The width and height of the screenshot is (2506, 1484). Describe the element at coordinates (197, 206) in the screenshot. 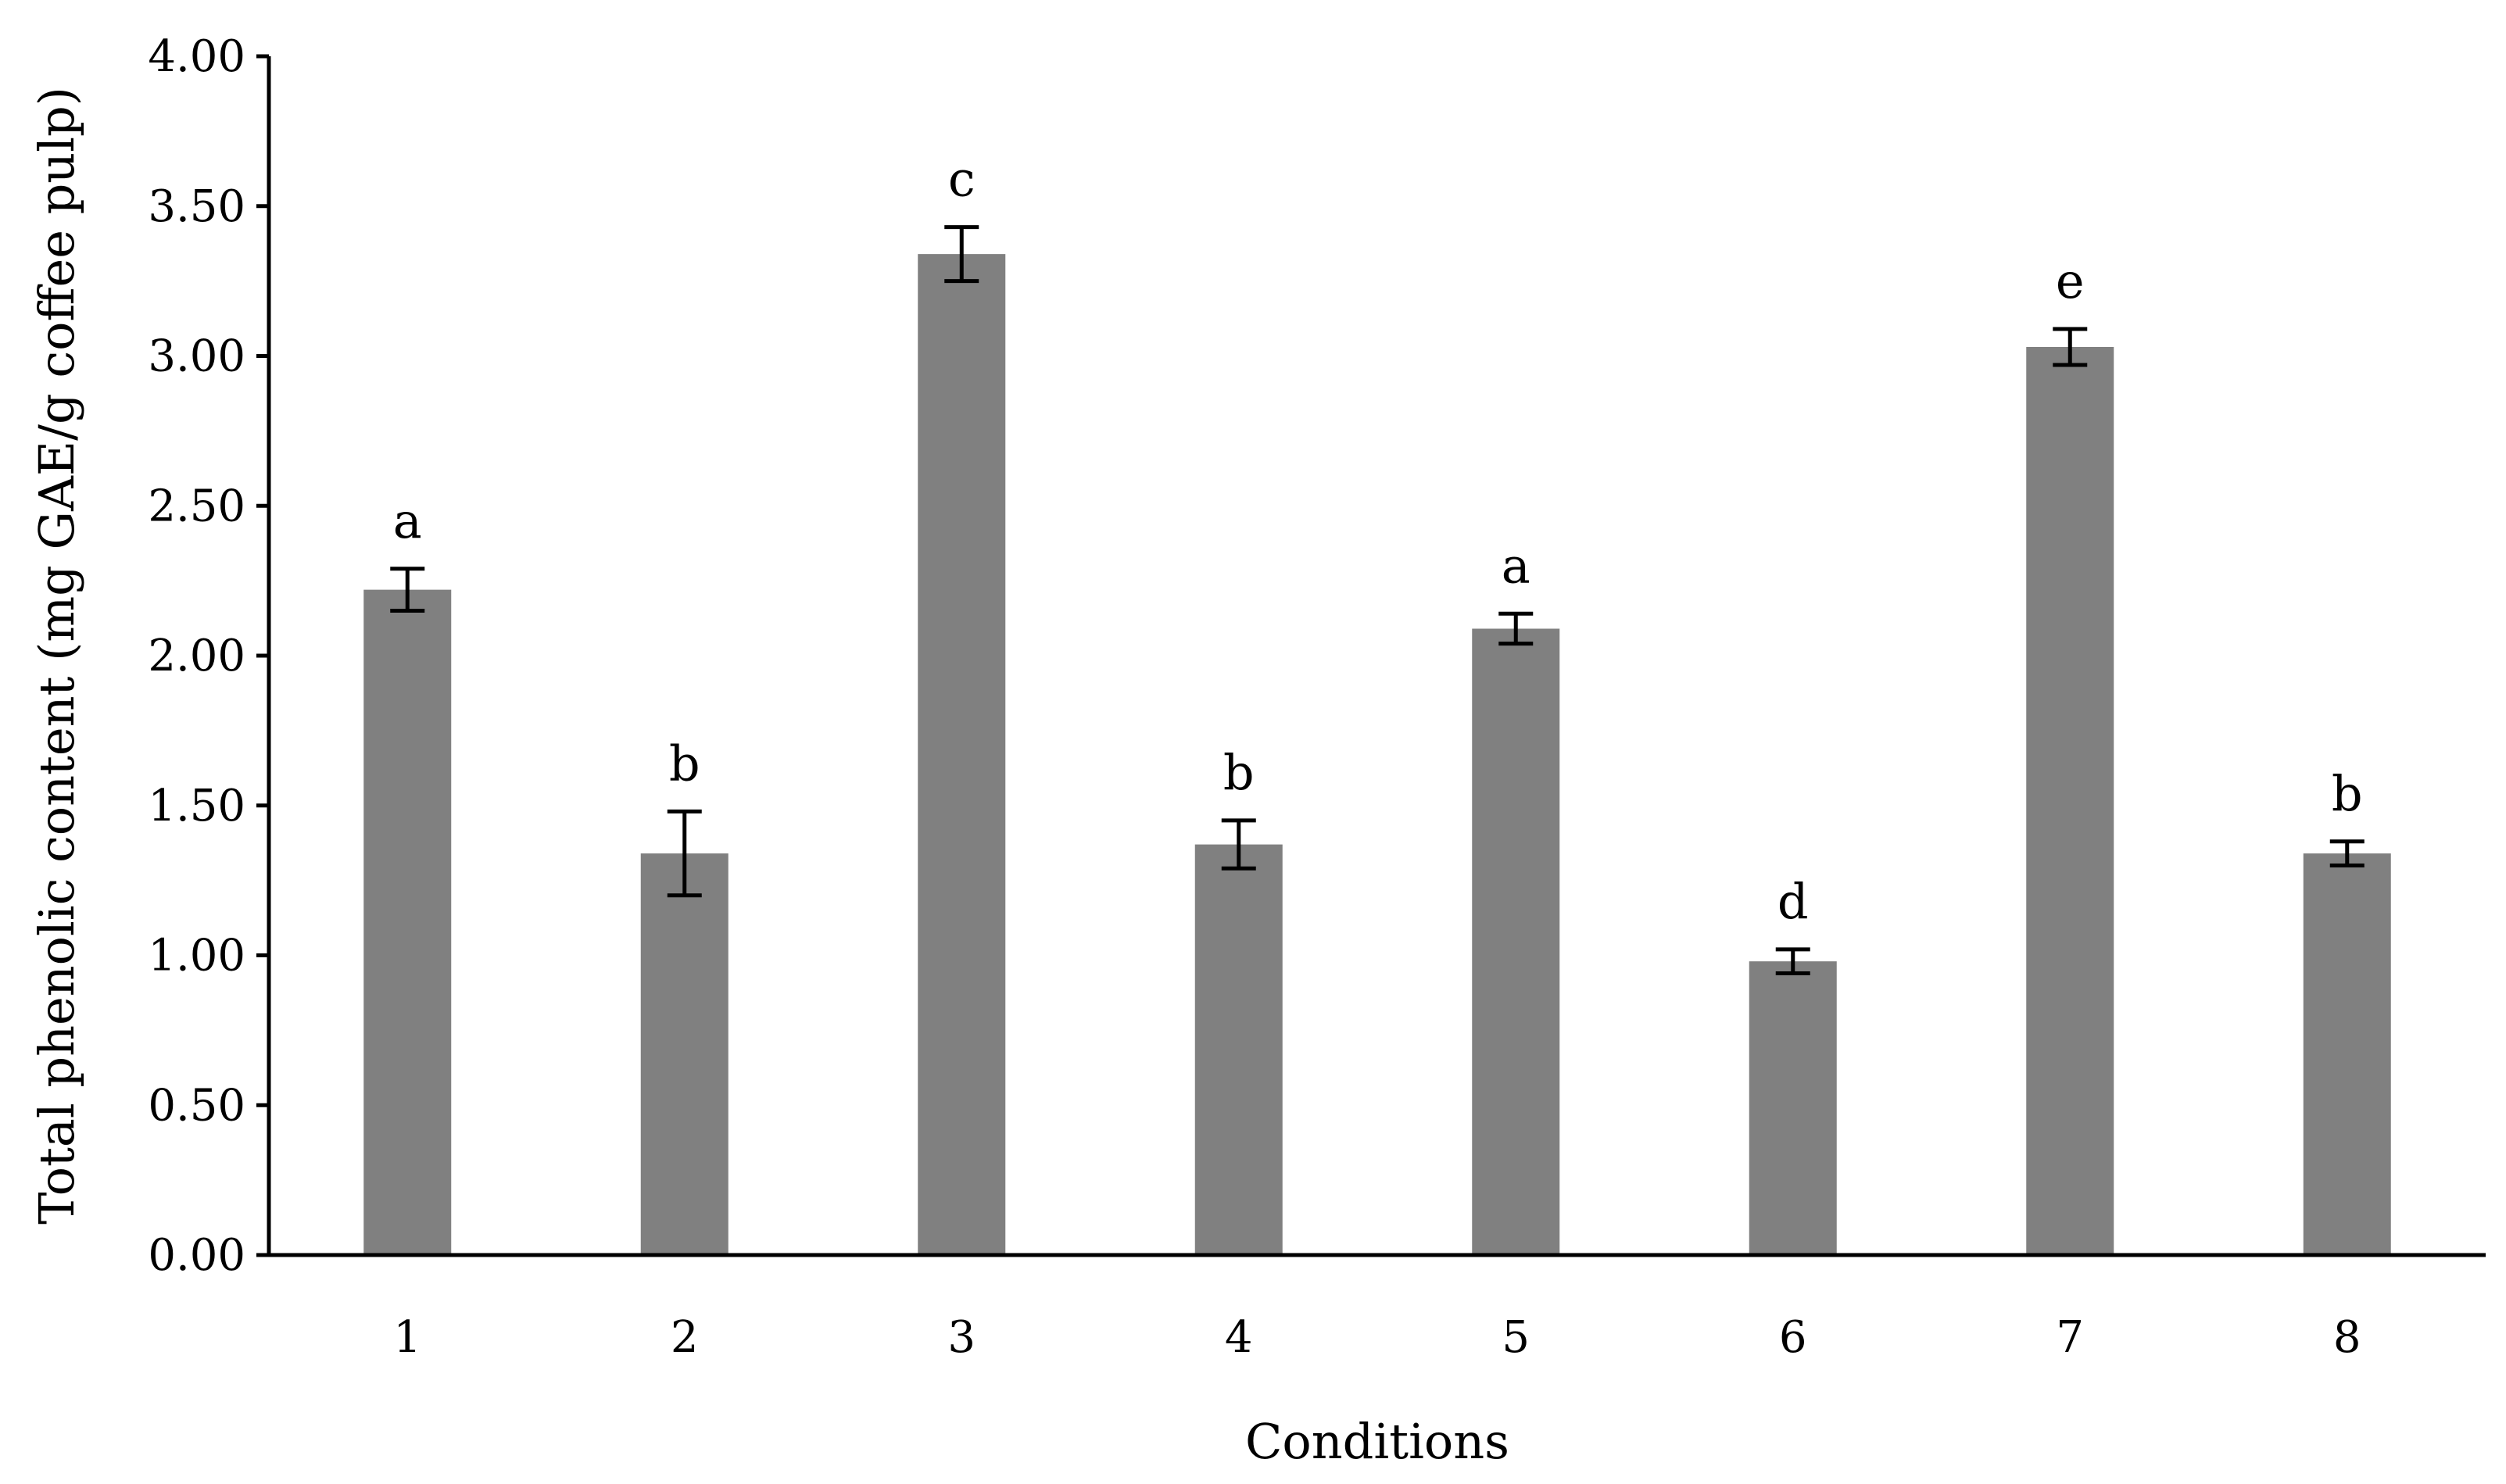

I see `y-tick-label: 3.50` at that location.